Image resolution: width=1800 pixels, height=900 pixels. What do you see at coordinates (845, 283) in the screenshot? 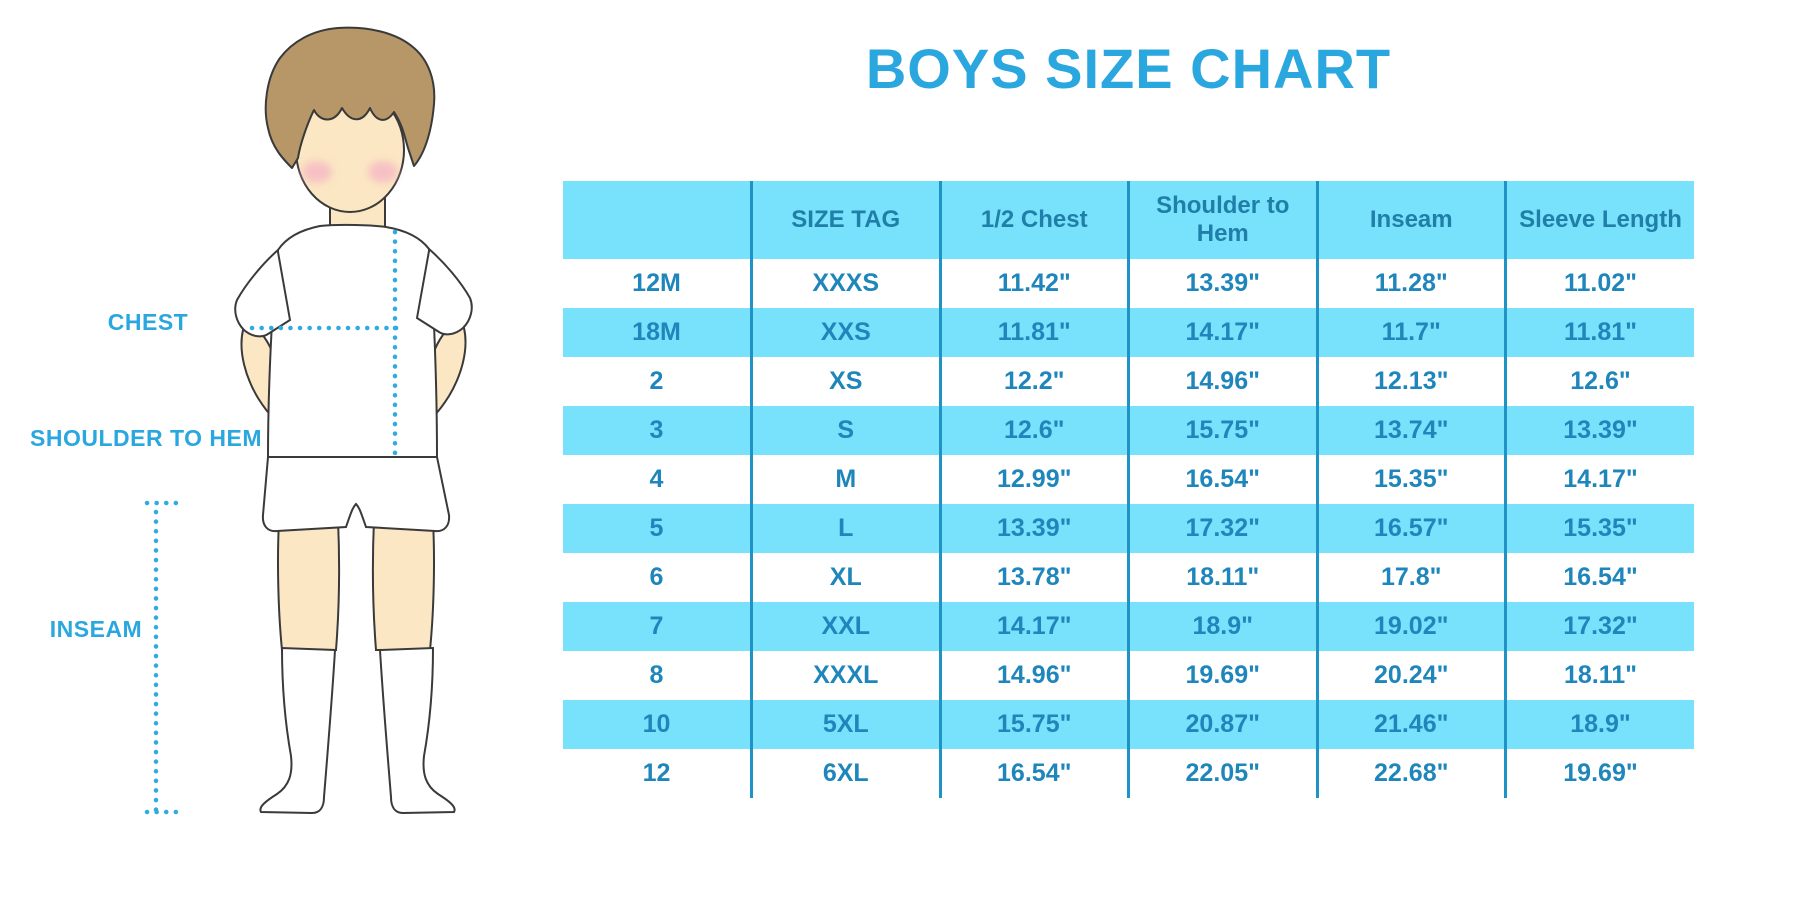
I see `table-cell: XXXS` at bounding box center [845, 283].